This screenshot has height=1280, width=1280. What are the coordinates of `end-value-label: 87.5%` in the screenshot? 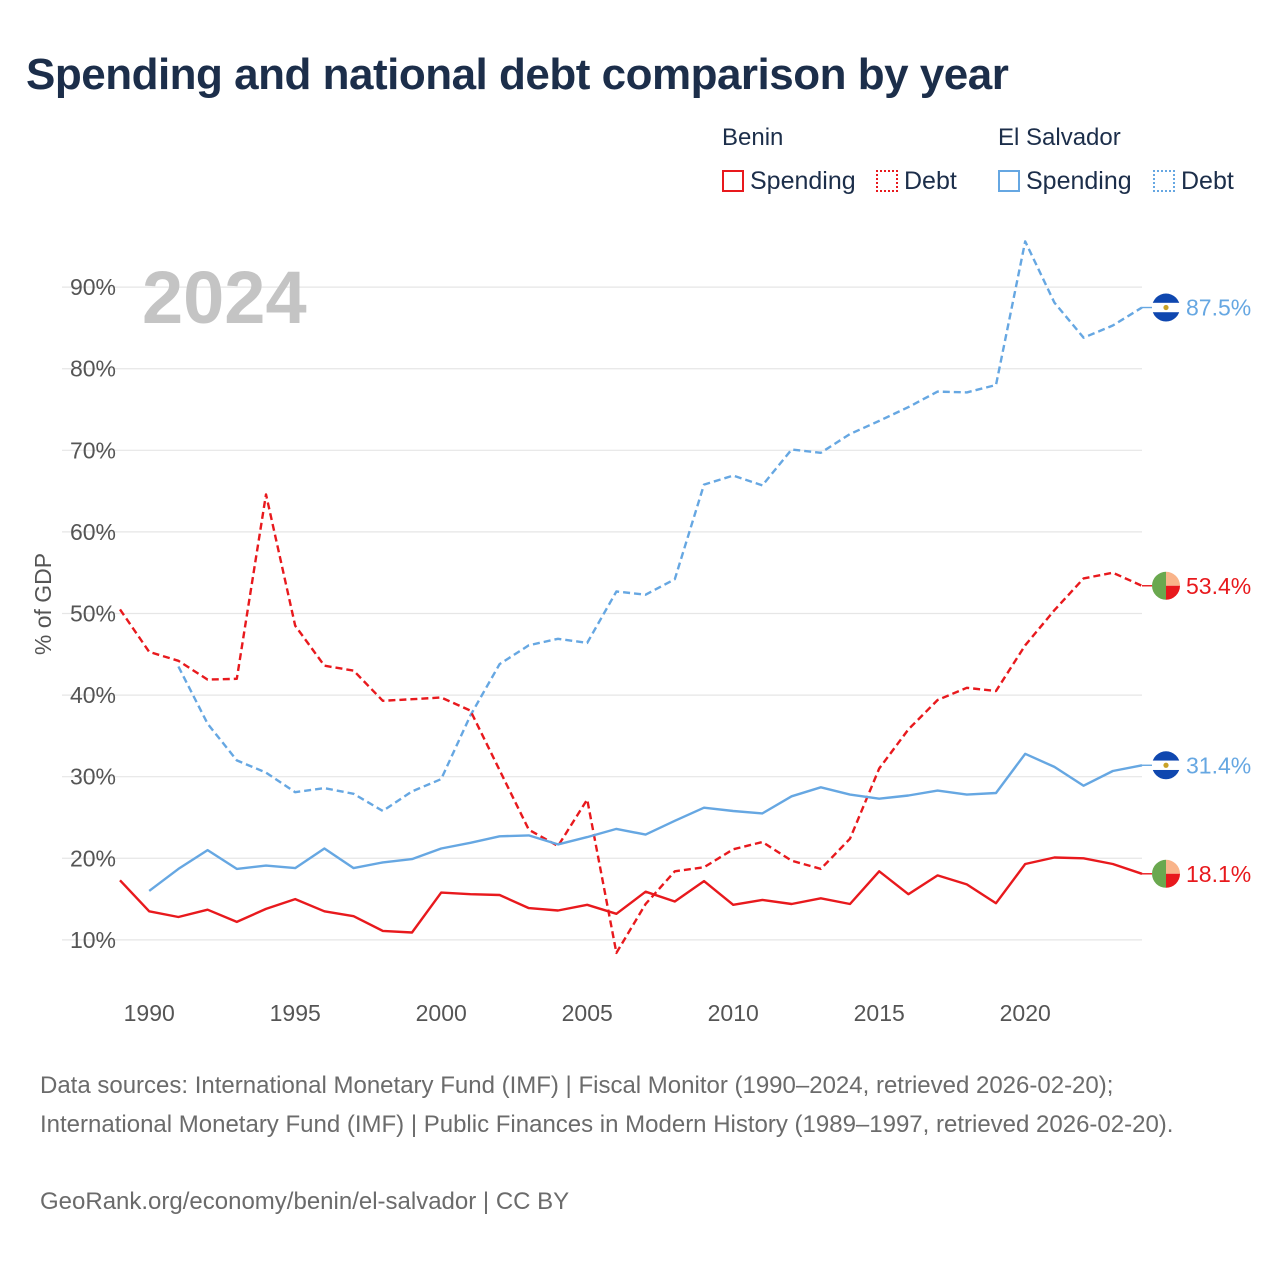 It's located at (1218, 308).